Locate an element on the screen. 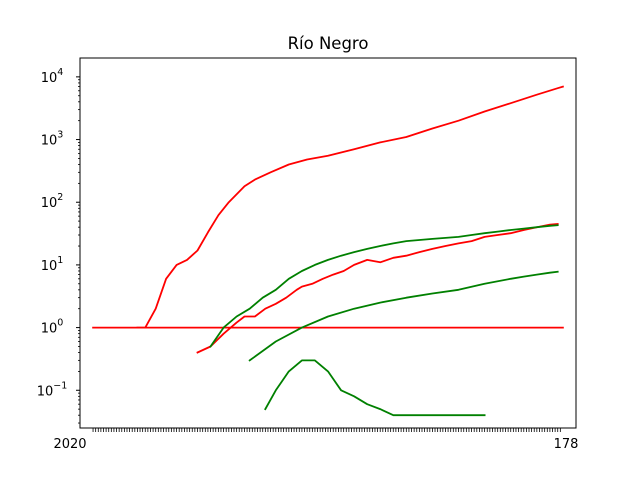 This screenshot has width=640, height=480. y-axis-ticks: 10⁻¹ 10⁰ 10¹ 10² 10³ 10⁴ is located at coordinates (58, 245).